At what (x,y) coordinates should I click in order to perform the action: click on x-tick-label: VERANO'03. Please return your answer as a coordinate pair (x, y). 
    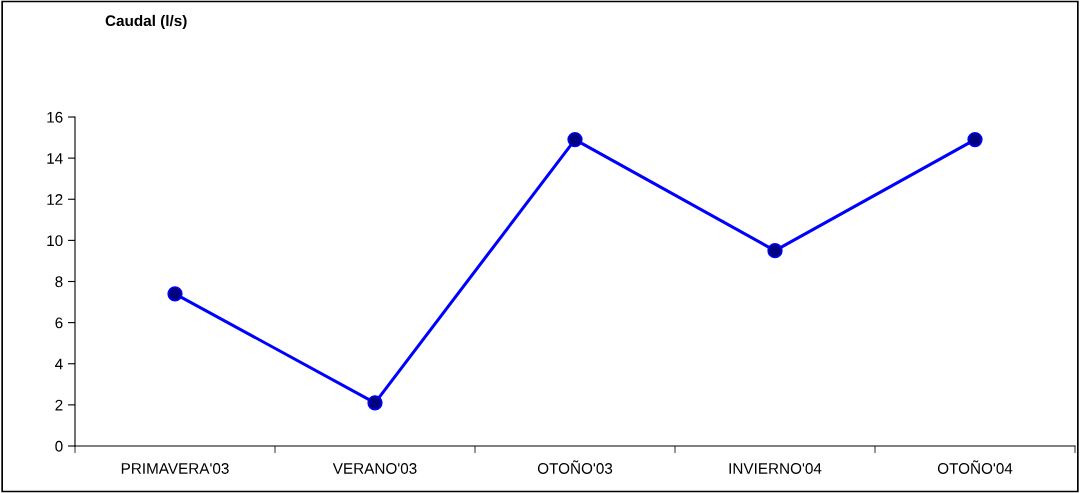
    Looking at the image, I should click on (374, 468).